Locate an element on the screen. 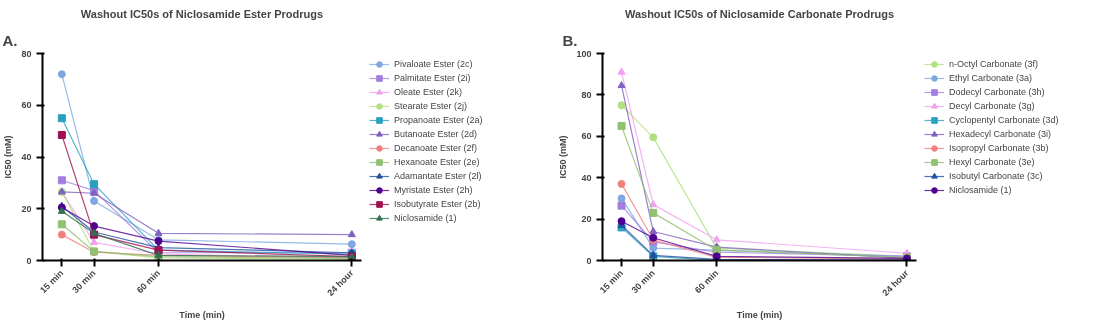 Image resolution: width=1120 pixels, height=327 pixels. legend-label: n-Octyl Carbonate (3f) is located at coordinates (994, 64).